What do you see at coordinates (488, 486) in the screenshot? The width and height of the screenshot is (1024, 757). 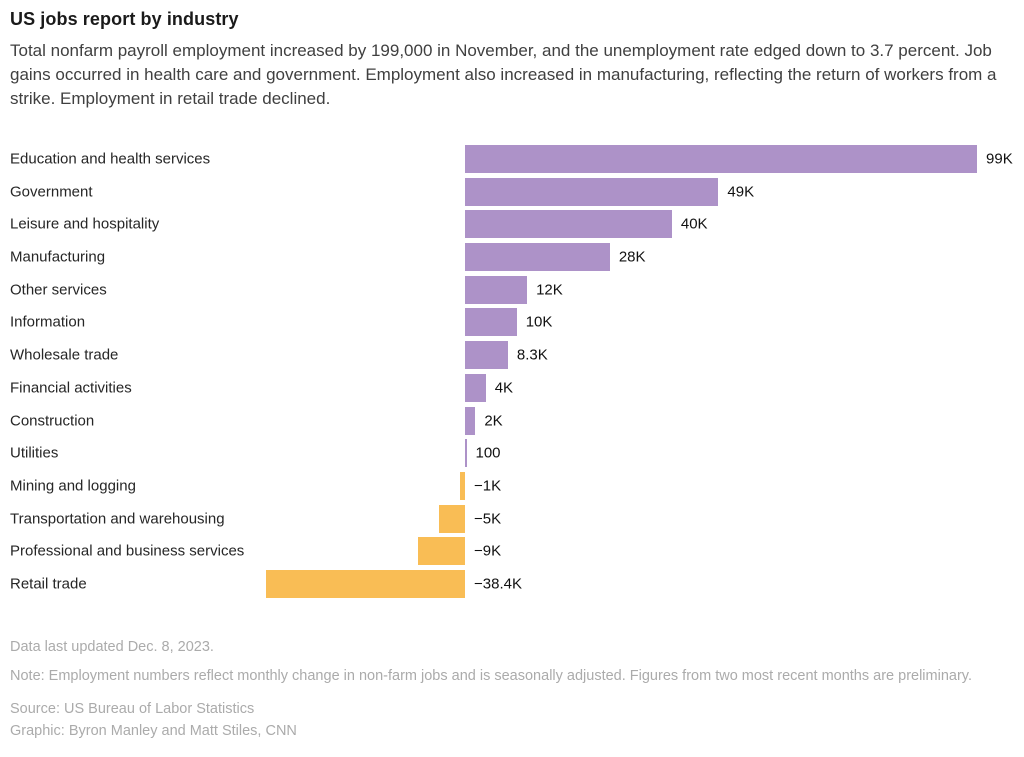 I see `value-label: −1K` at bounding box center [488, 486].